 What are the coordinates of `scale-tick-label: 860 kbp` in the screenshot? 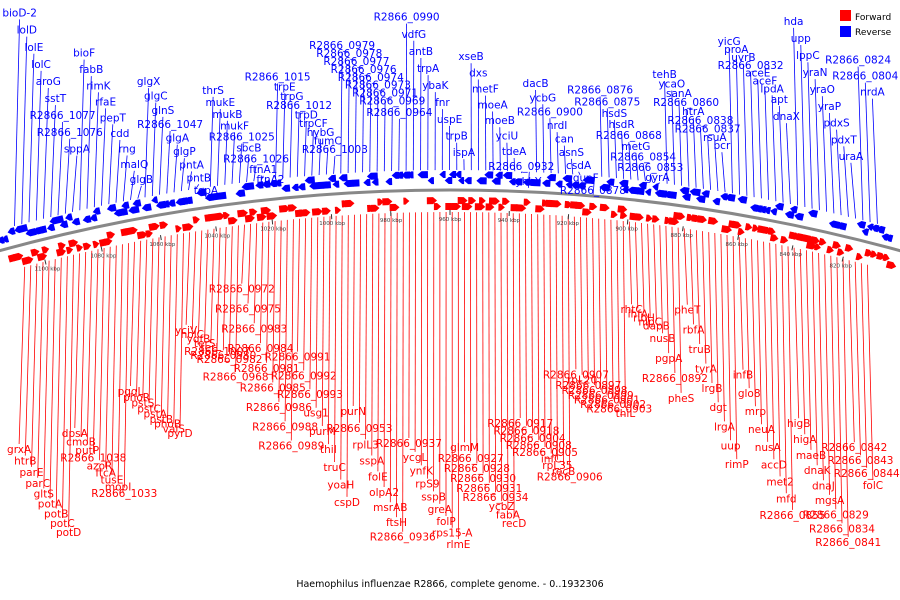 It's located at (736, 245).